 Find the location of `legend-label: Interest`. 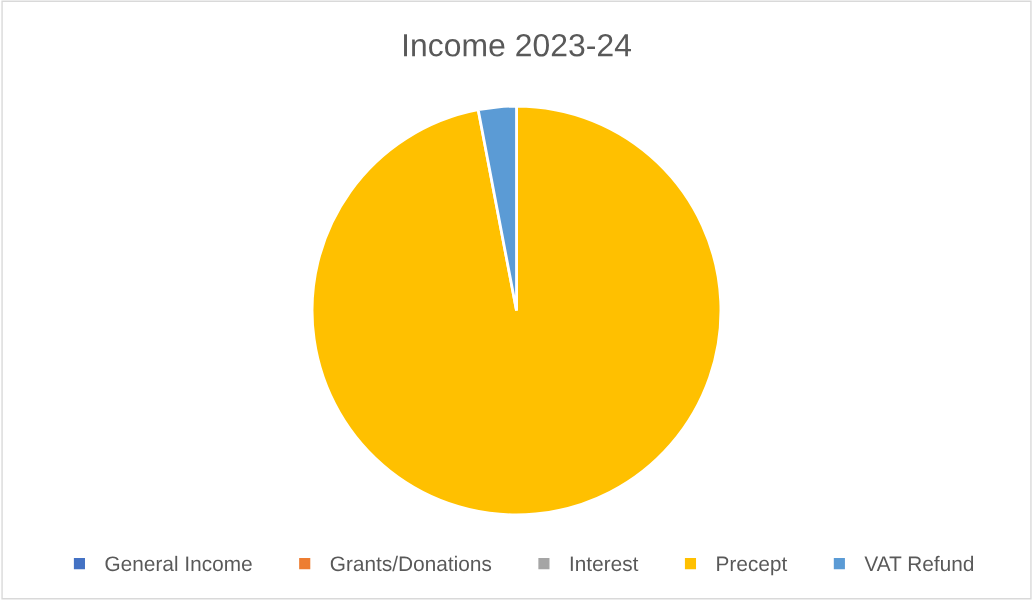

legend-label: Interest is located at coordinates (604, 564).